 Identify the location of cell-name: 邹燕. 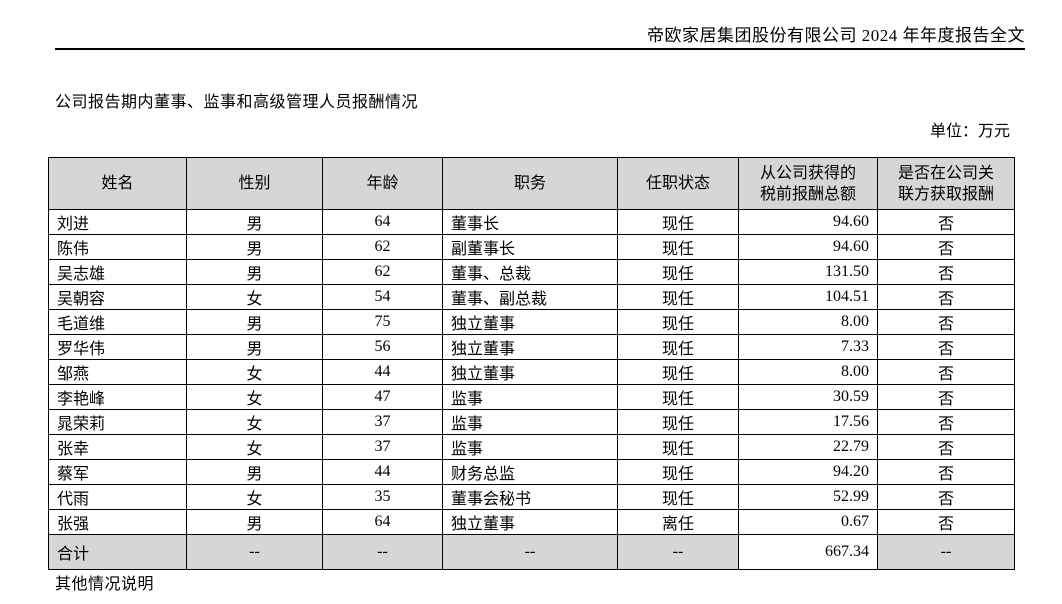
(117, 372).